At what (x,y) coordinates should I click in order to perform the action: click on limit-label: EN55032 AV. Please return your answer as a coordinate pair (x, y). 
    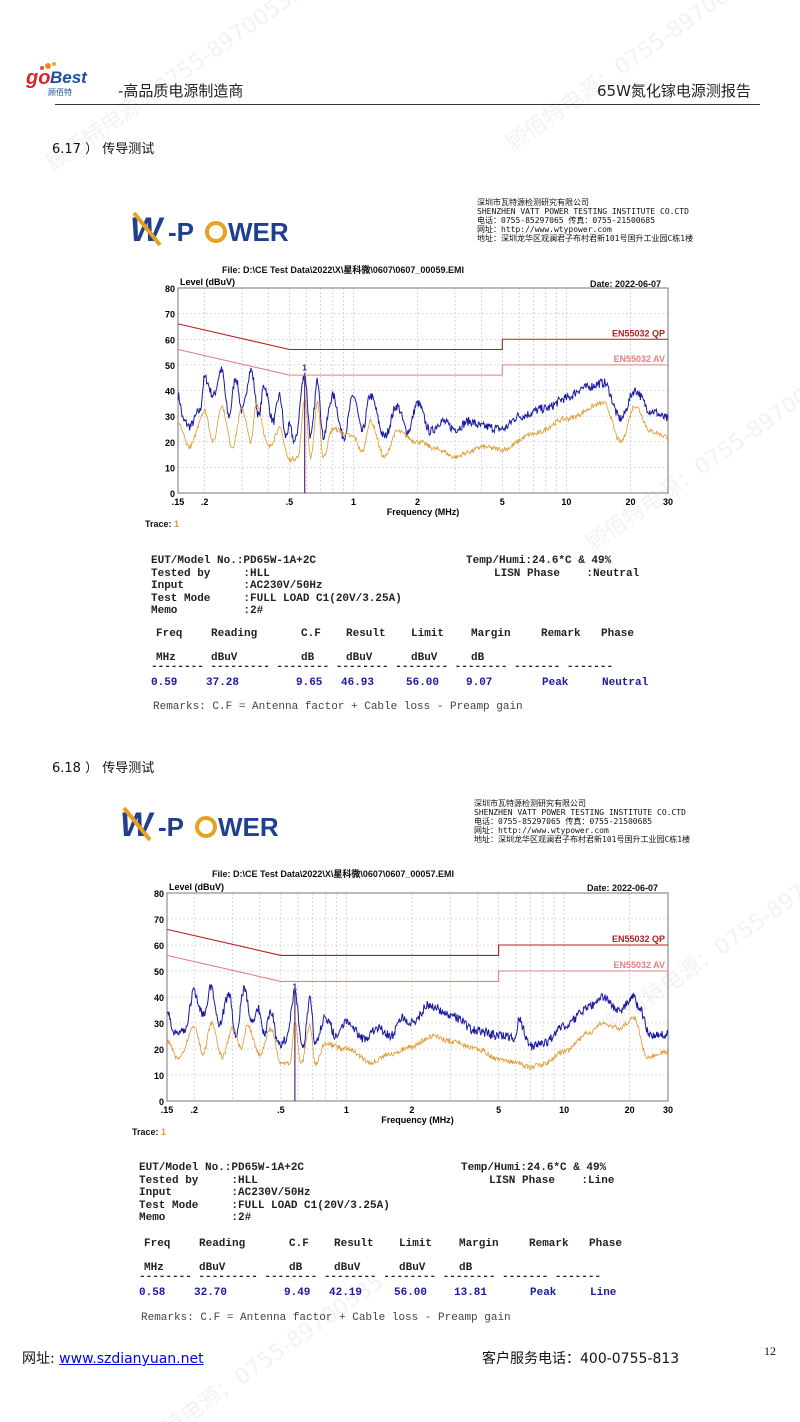
    Looking at the image, I should click on (639, 965).